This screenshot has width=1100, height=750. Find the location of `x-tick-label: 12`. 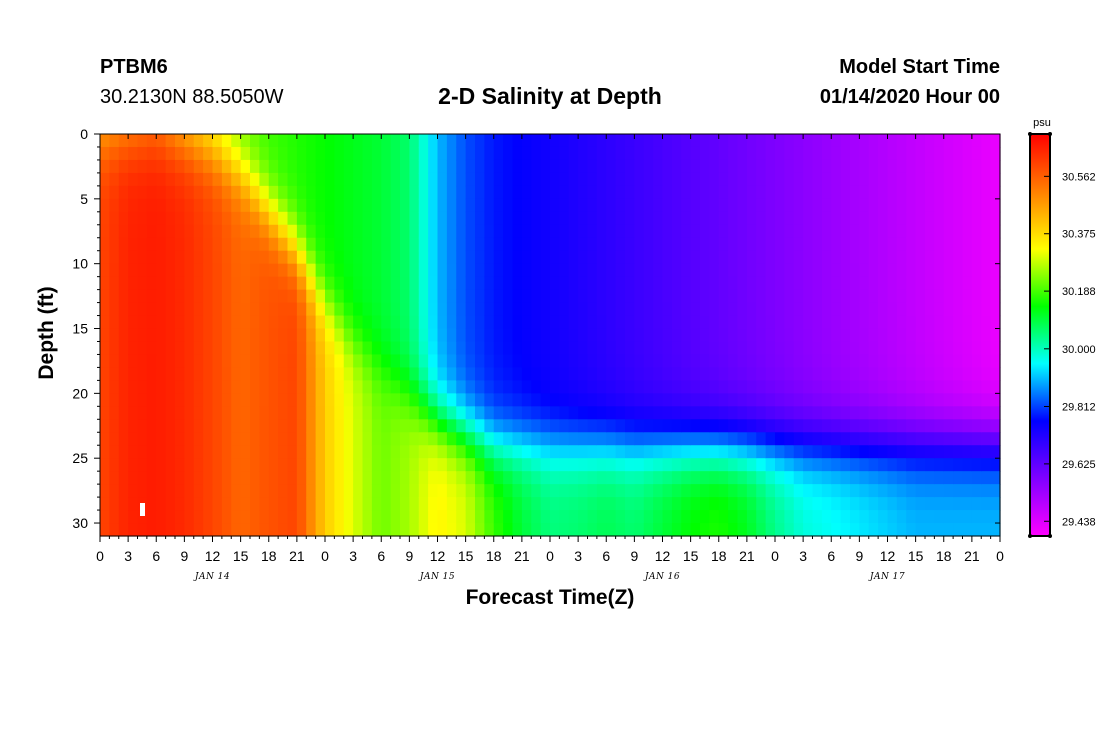

x-tick-label: 12 is located at coordinates (663, 556).